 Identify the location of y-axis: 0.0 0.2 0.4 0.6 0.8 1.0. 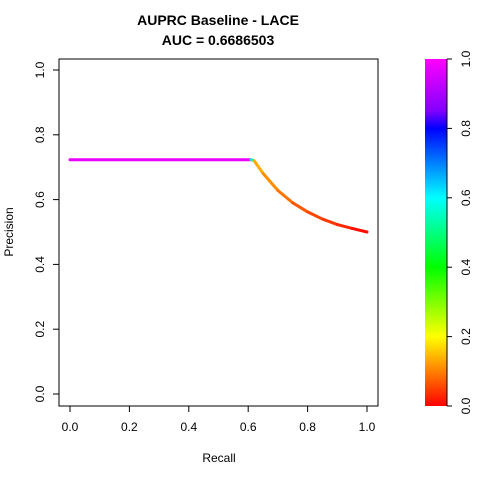
(46, 231).